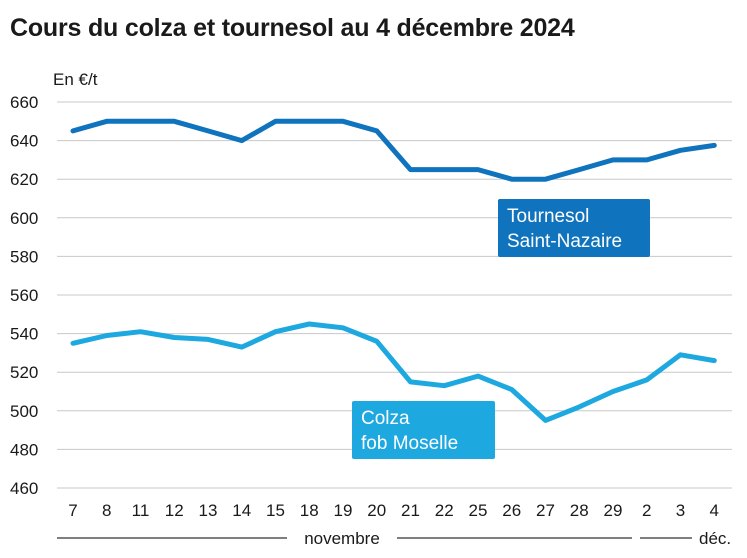  I want to click on x-tick-label: 25, so click(478, 510).